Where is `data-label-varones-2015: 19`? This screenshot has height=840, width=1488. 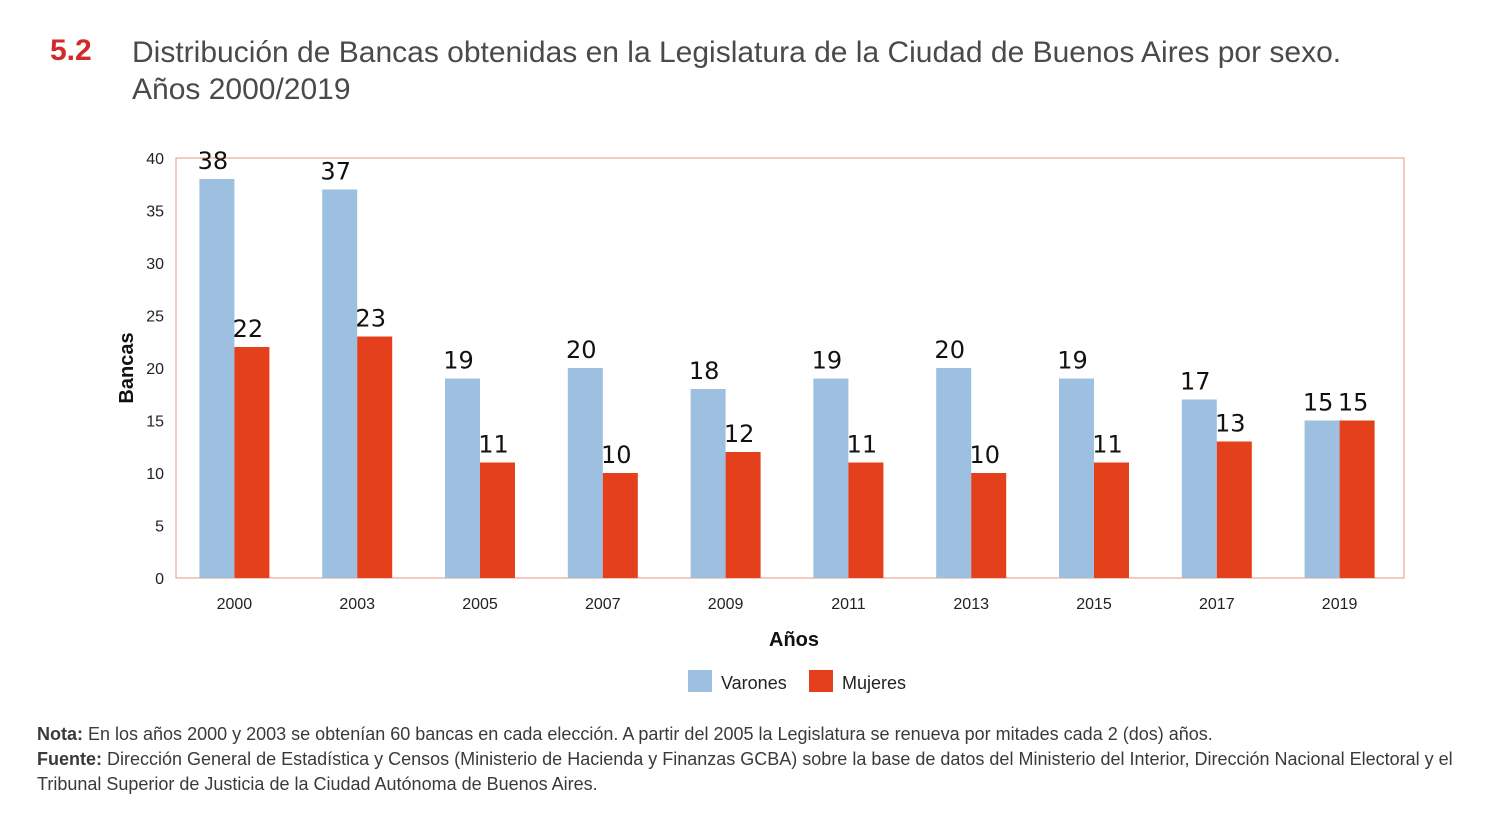
data-label-varones-2015: 19 is located at coordinates (1072, 361).